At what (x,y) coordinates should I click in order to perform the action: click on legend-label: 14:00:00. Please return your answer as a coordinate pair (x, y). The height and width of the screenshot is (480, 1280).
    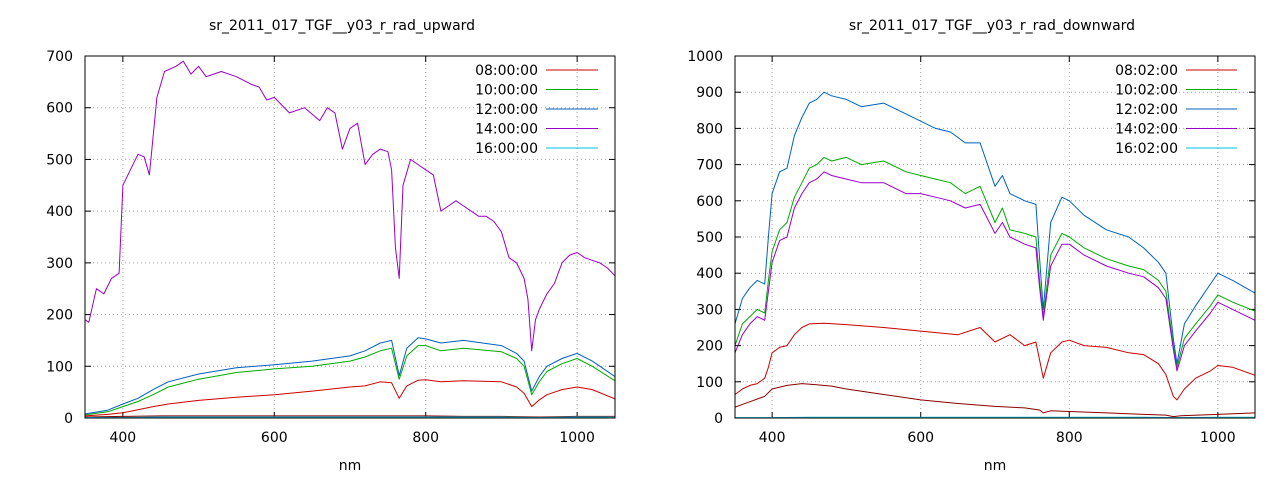
    Looking at the image, I should click on (506, 130).